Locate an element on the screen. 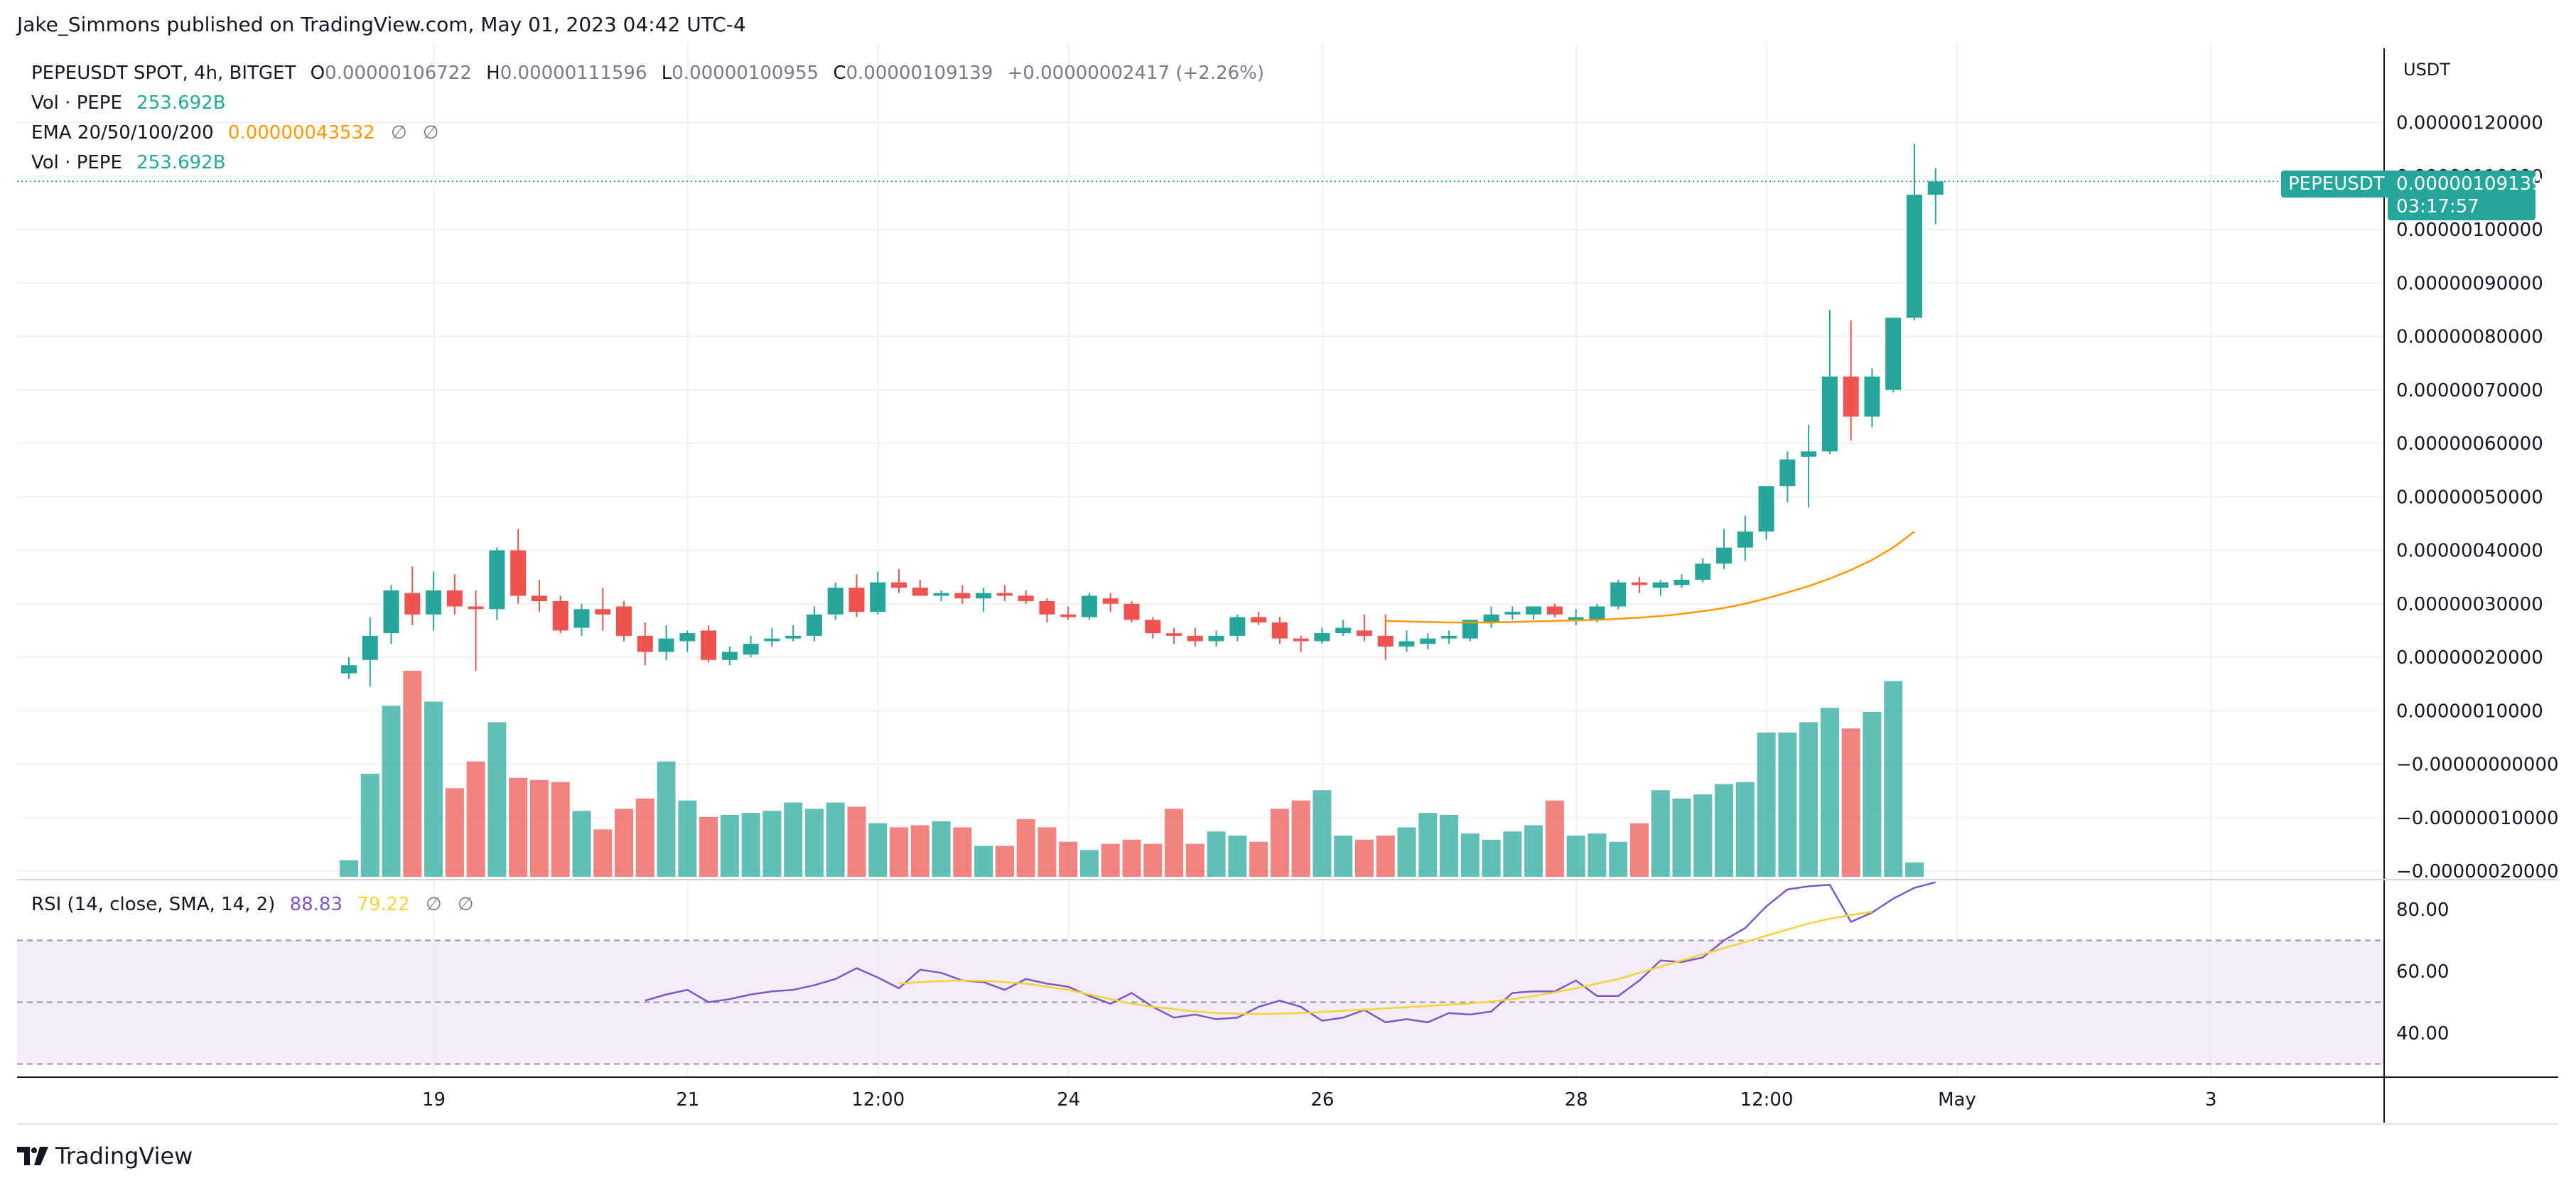  volume-label: Vol · PEPE is located at coordinates (76, 103).